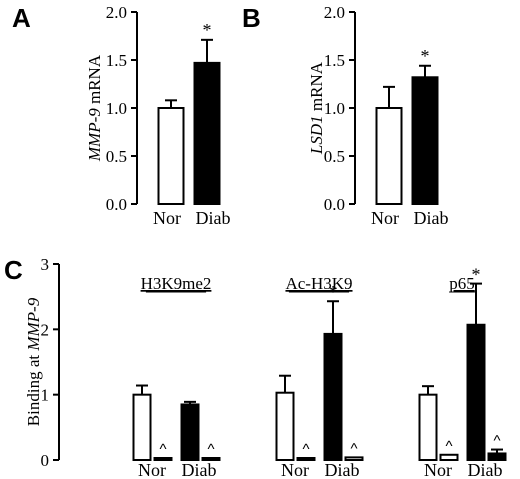 This screenshot has width=520, height=479. What do you see at coordinates (21, 18) in the screenshot?
I see `panel-letter: A` at bounding box center [21, 18].